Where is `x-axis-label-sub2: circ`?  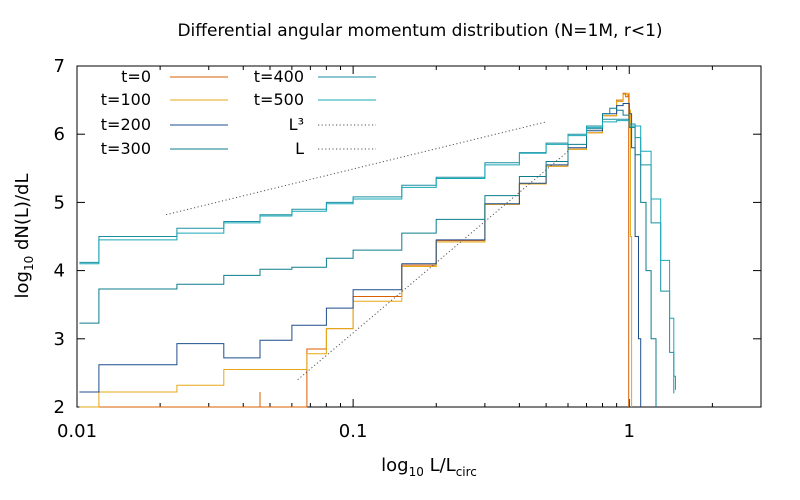 x-axis-label-sub2: circ is located at coordinates (466, 472).